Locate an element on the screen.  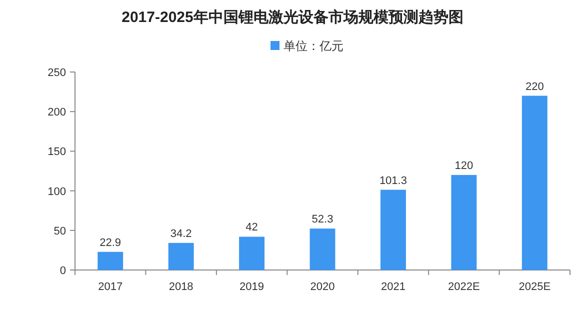
data-label: 42 is located at coordinates (252, 228).